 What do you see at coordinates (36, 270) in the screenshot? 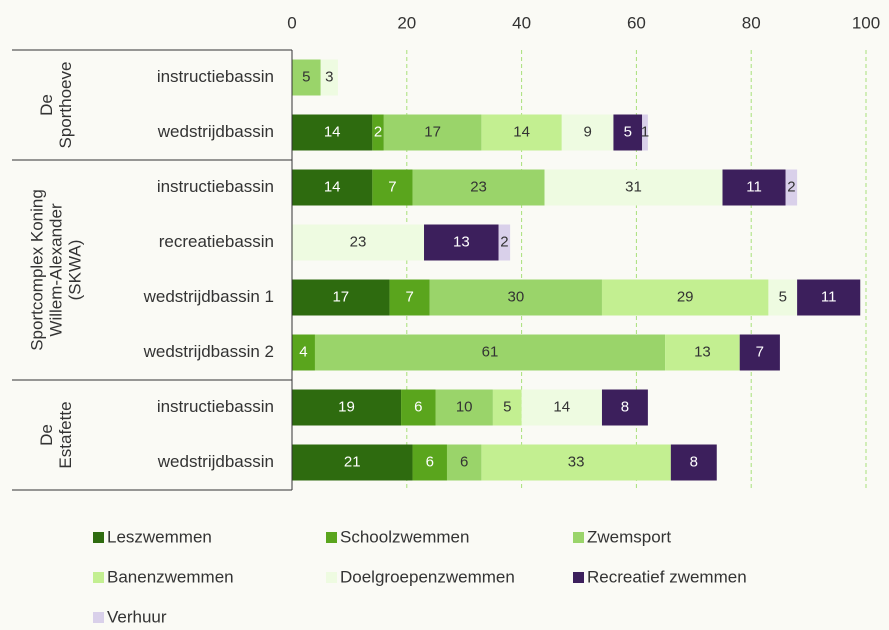
I see `group-label: Sportcomplex Koning` at bounding box center [36, 270].